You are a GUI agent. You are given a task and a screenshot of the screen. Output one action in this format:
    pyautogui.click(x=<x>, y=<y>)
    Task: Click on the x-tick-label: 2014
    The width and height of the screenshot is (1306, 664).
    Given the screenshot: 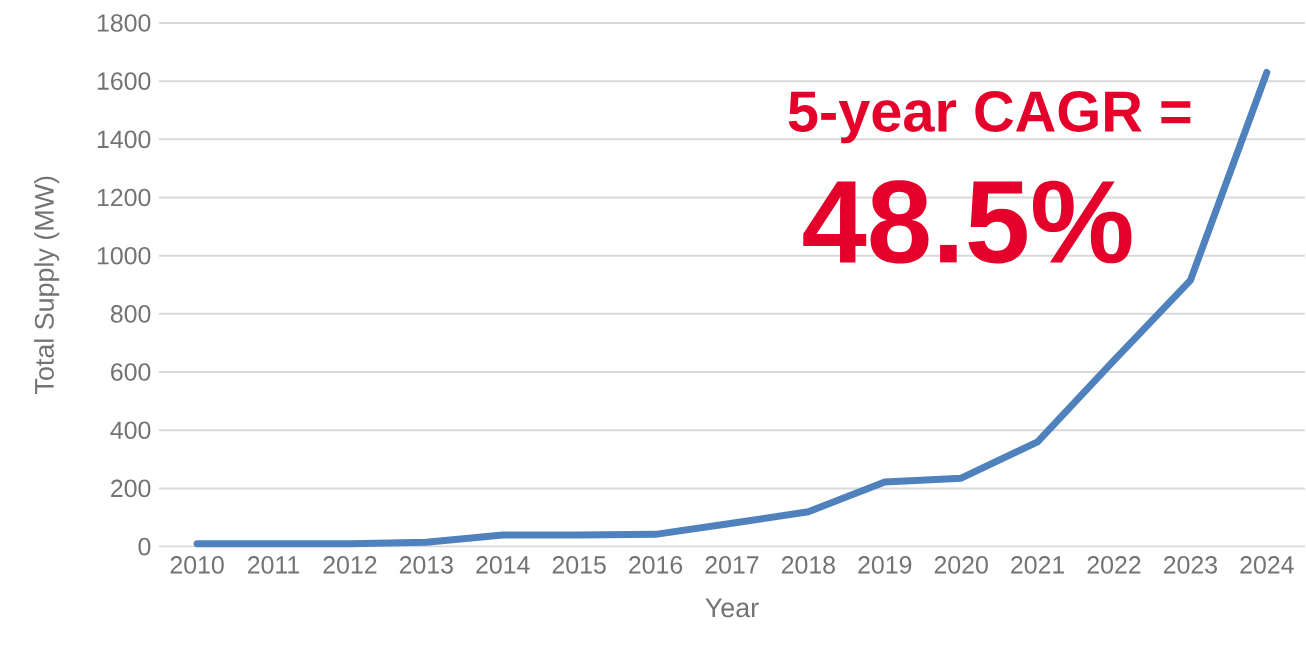 What is the action you would take?
    pyautogui.click(x=503, y=564)
    